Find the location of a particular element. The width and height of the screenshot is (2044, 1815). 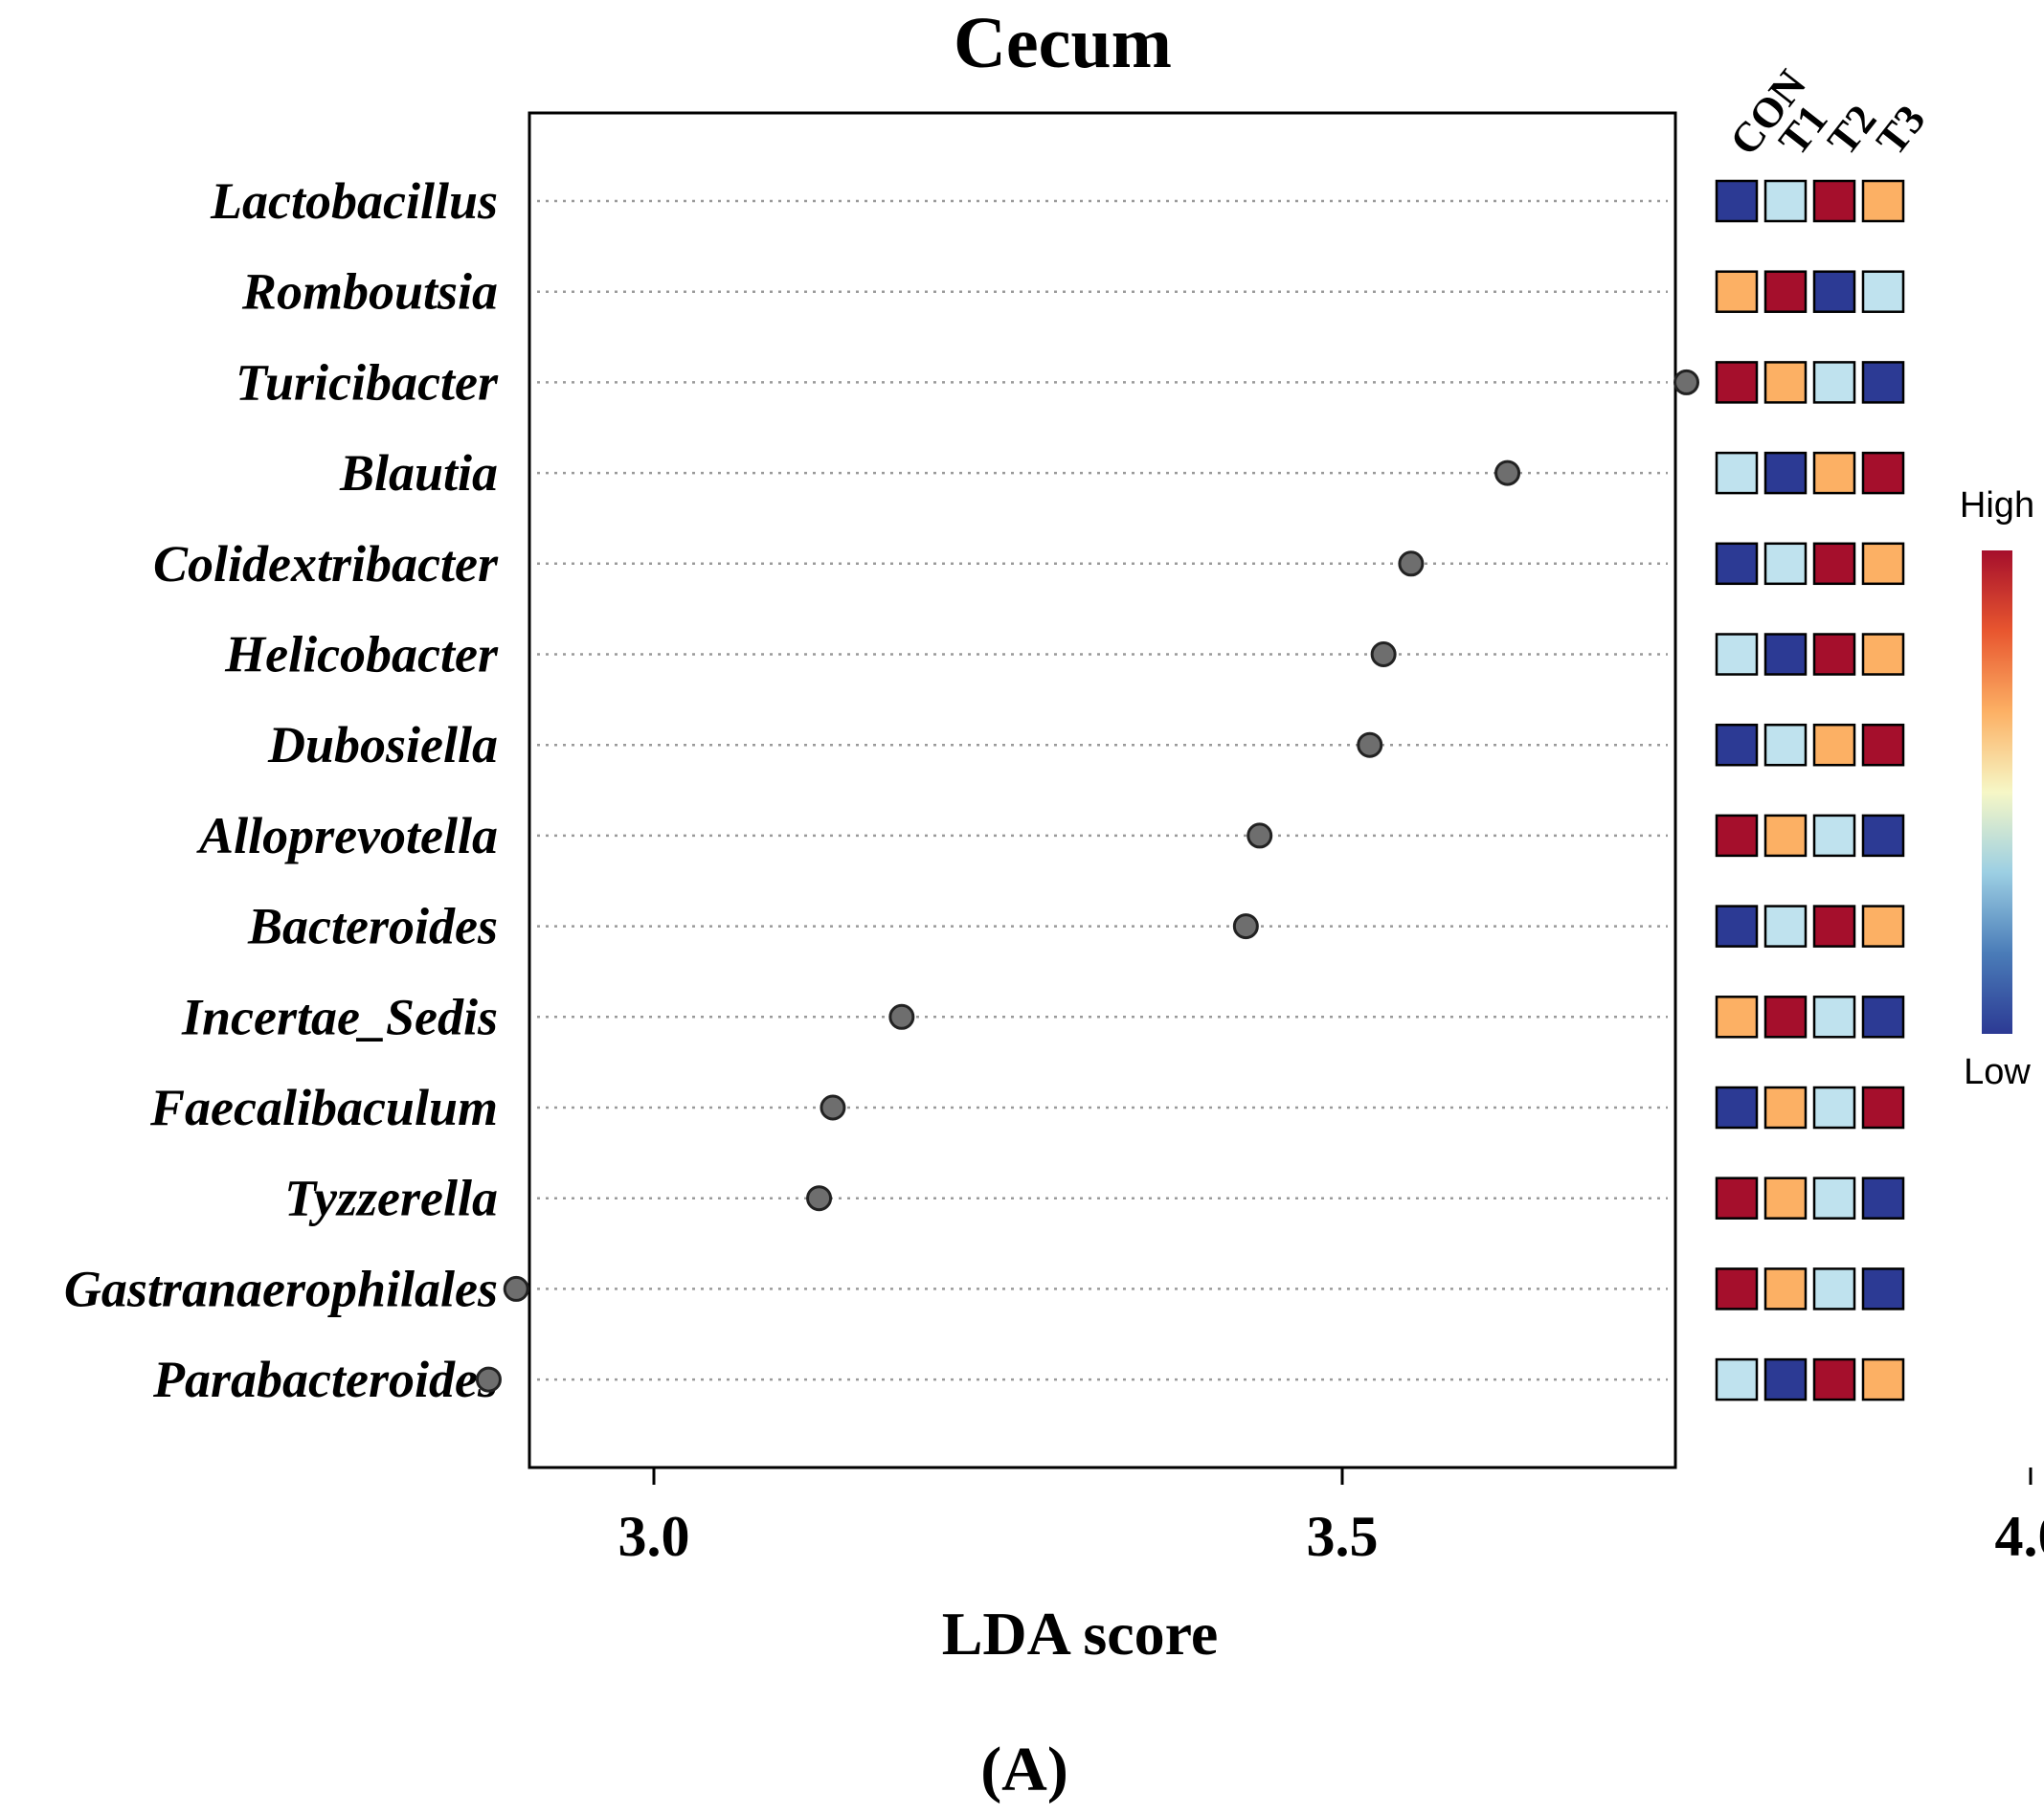

y-tick-label: Dubosiella is located at coordinates (382, 744).